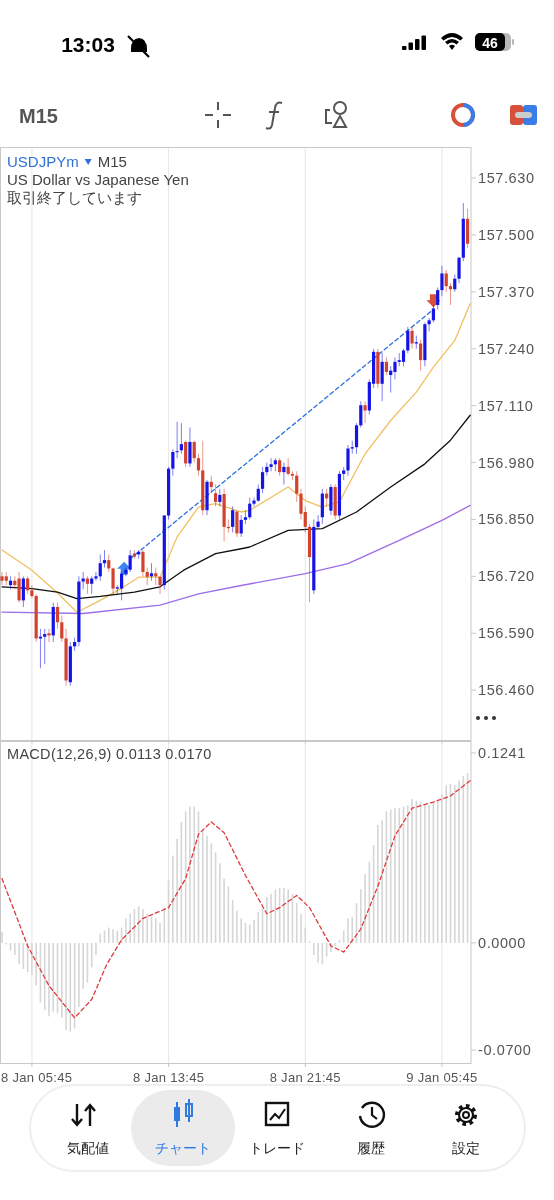 Image resolution: width=554 pixels, height=1200 pixels. What do you see at coordinates (168, 1077) in the screenshot?
I see `x-tick-label: 8 Jan 13:45` at bounding box center [168, 1077].